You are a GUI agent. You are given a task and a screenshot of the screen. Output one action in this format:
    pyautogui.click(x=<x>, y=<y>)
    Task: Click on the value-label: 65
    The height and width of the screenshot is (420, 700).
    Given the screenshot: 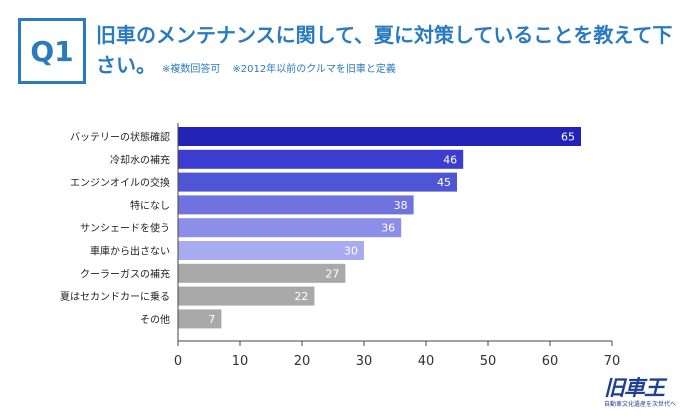 What is the action you would take?
    pyautogui.click(x=568, y=137)
    